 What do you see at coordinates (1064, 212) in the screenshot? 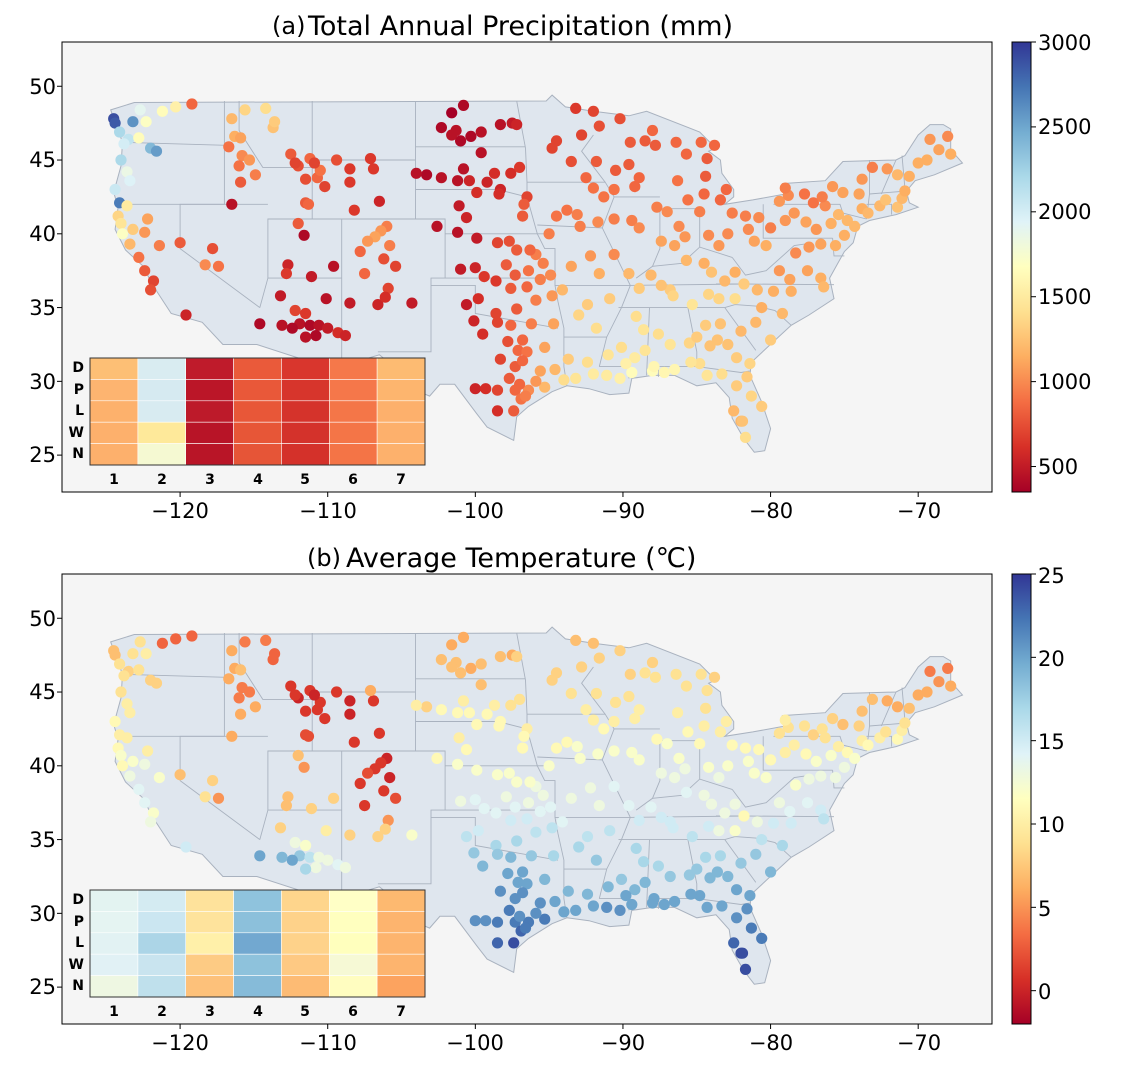
I see `panel-a-colorbar-tick-label: 2000` at bounding box center [1064, 212].